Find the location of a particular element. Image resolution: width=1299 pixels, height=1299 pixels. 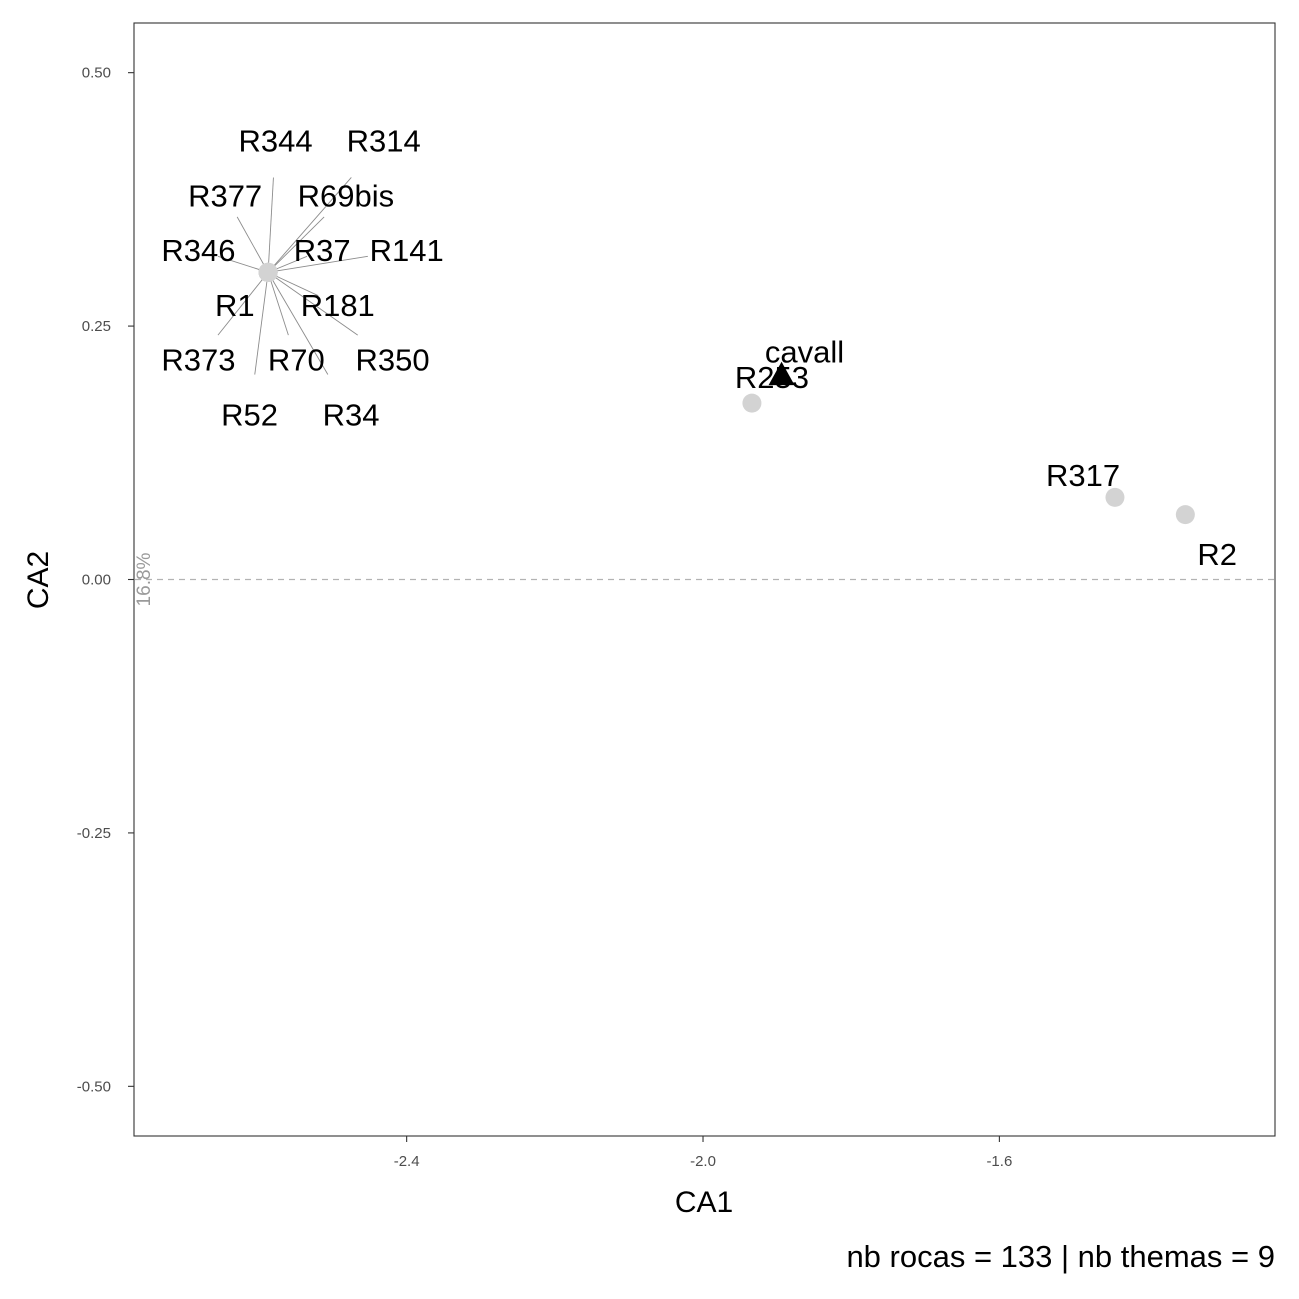

roca-label: R69bis is located at coordinates (346, 195).